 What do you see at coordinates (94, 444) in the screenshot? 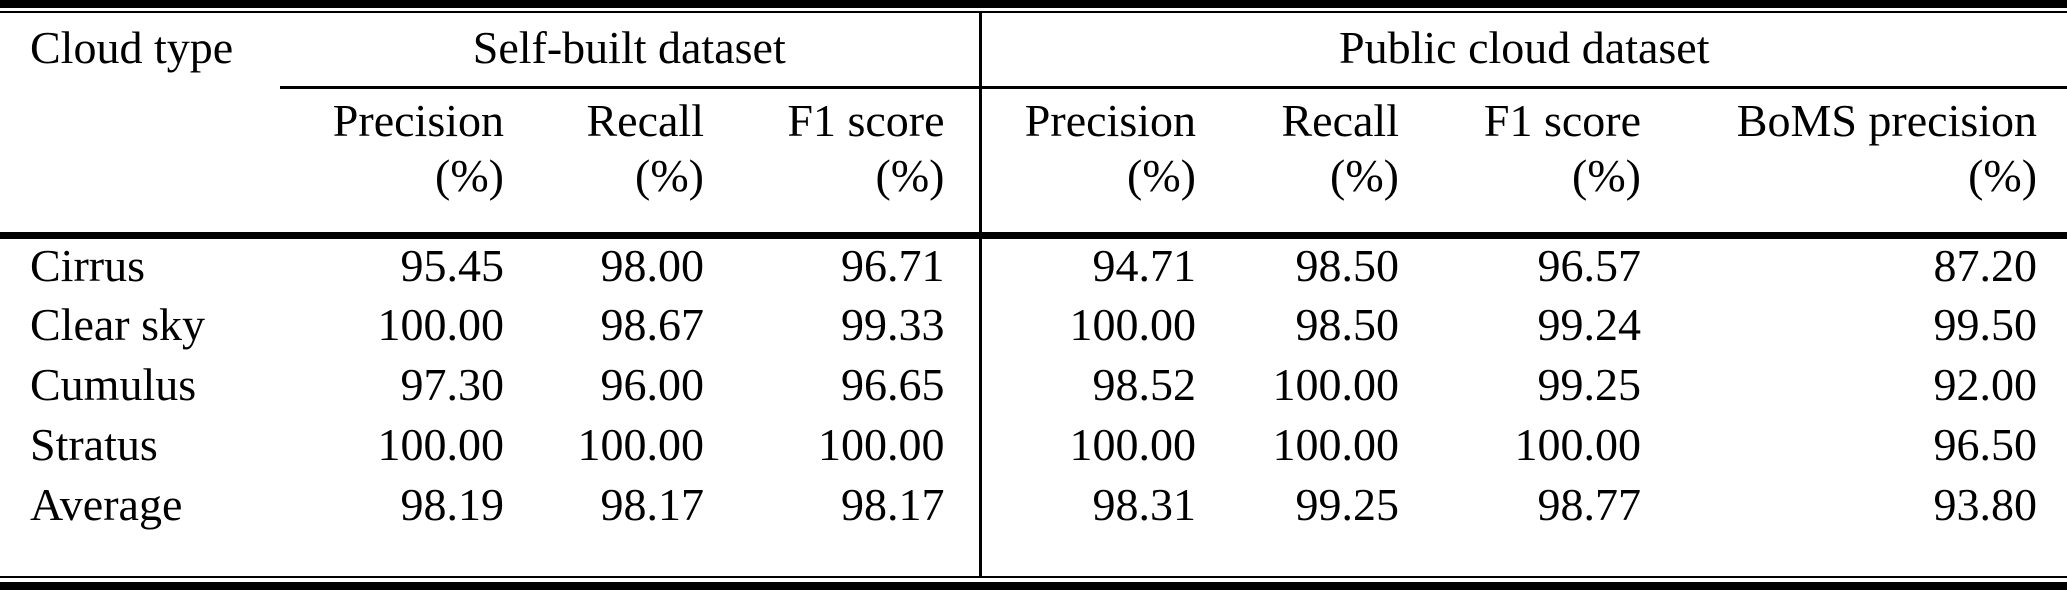
I see `row-label: Stratus` at bounding box center [94, 444].